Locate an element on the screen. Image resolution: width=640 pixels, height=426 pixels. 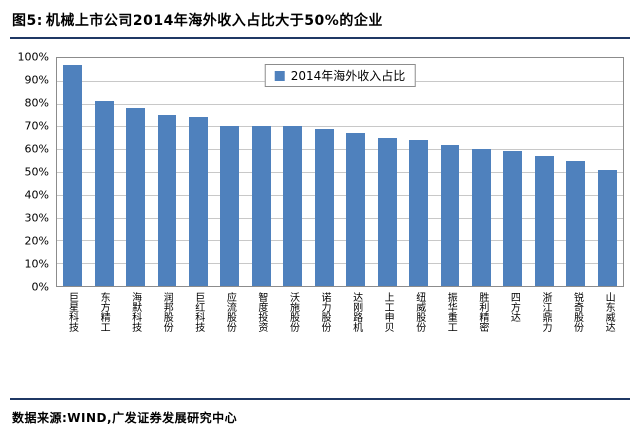
x-category-label: 达刚路机 is located at coordinates (356, 312).